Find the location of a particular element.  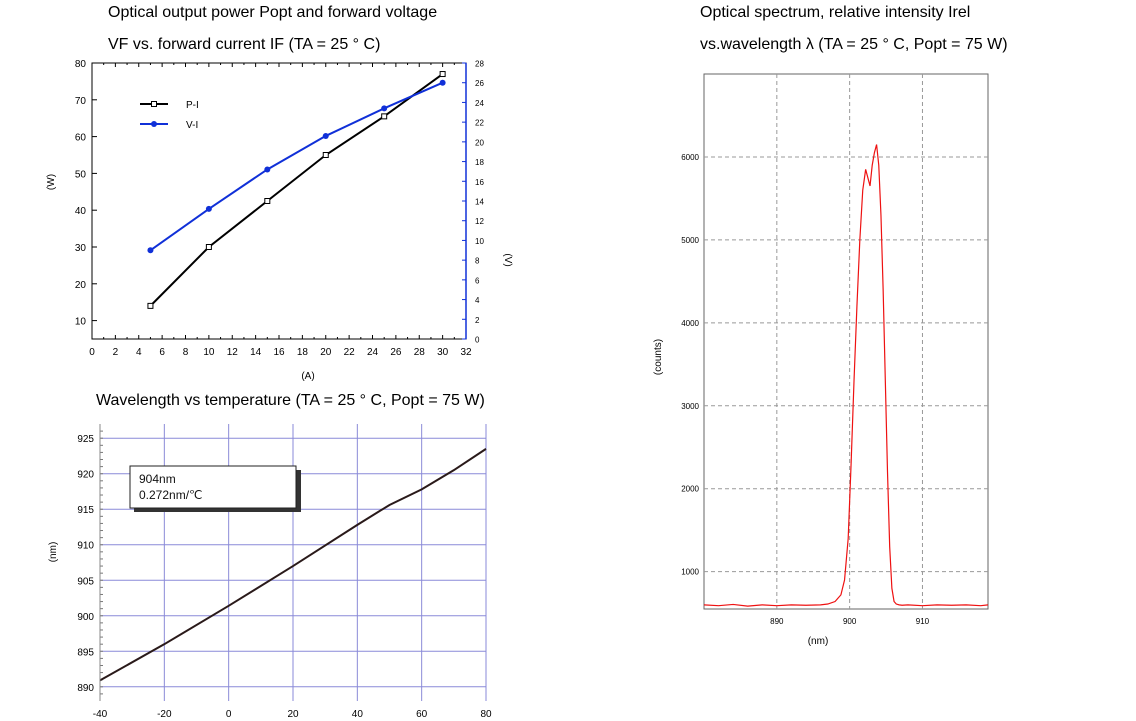

pv-xtick-label: 12 is located at coordinates (233, 352).